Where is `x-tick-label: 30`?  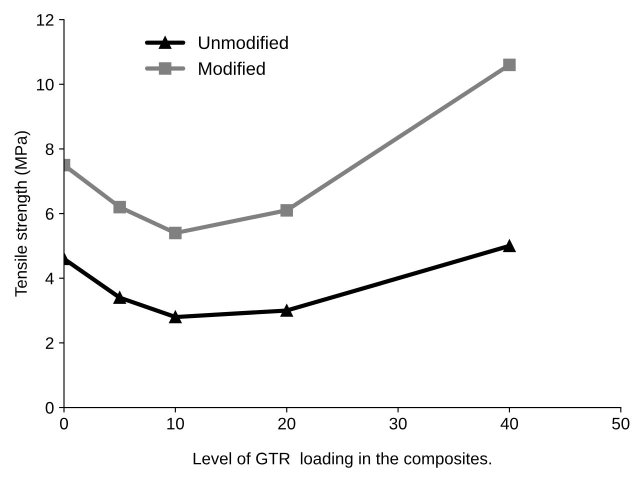 x-tick-label: 30 is located at coordinates (398, 424).